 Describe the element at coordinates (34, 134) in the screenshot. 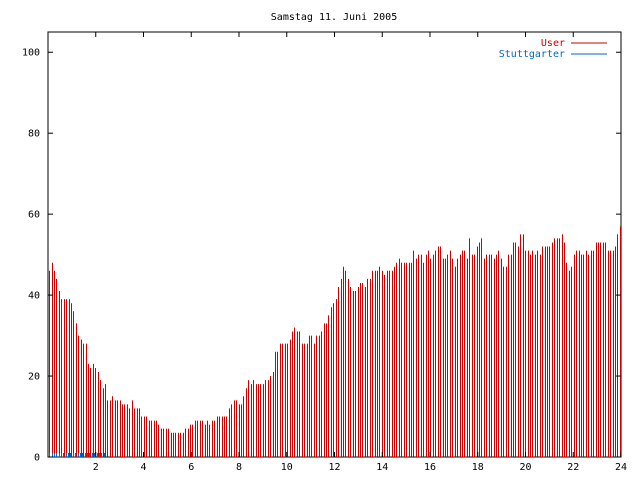

I see `y-tick-label: 80` at that location.